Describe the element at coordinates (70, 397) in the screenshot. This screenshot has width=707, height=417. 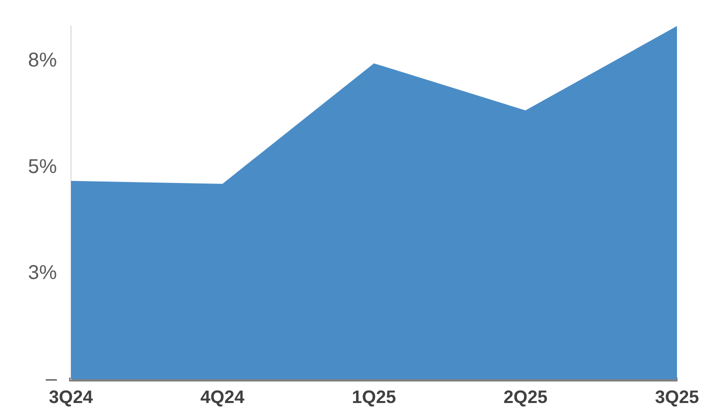
I see `x-tick-label: 3Q24` at that location.